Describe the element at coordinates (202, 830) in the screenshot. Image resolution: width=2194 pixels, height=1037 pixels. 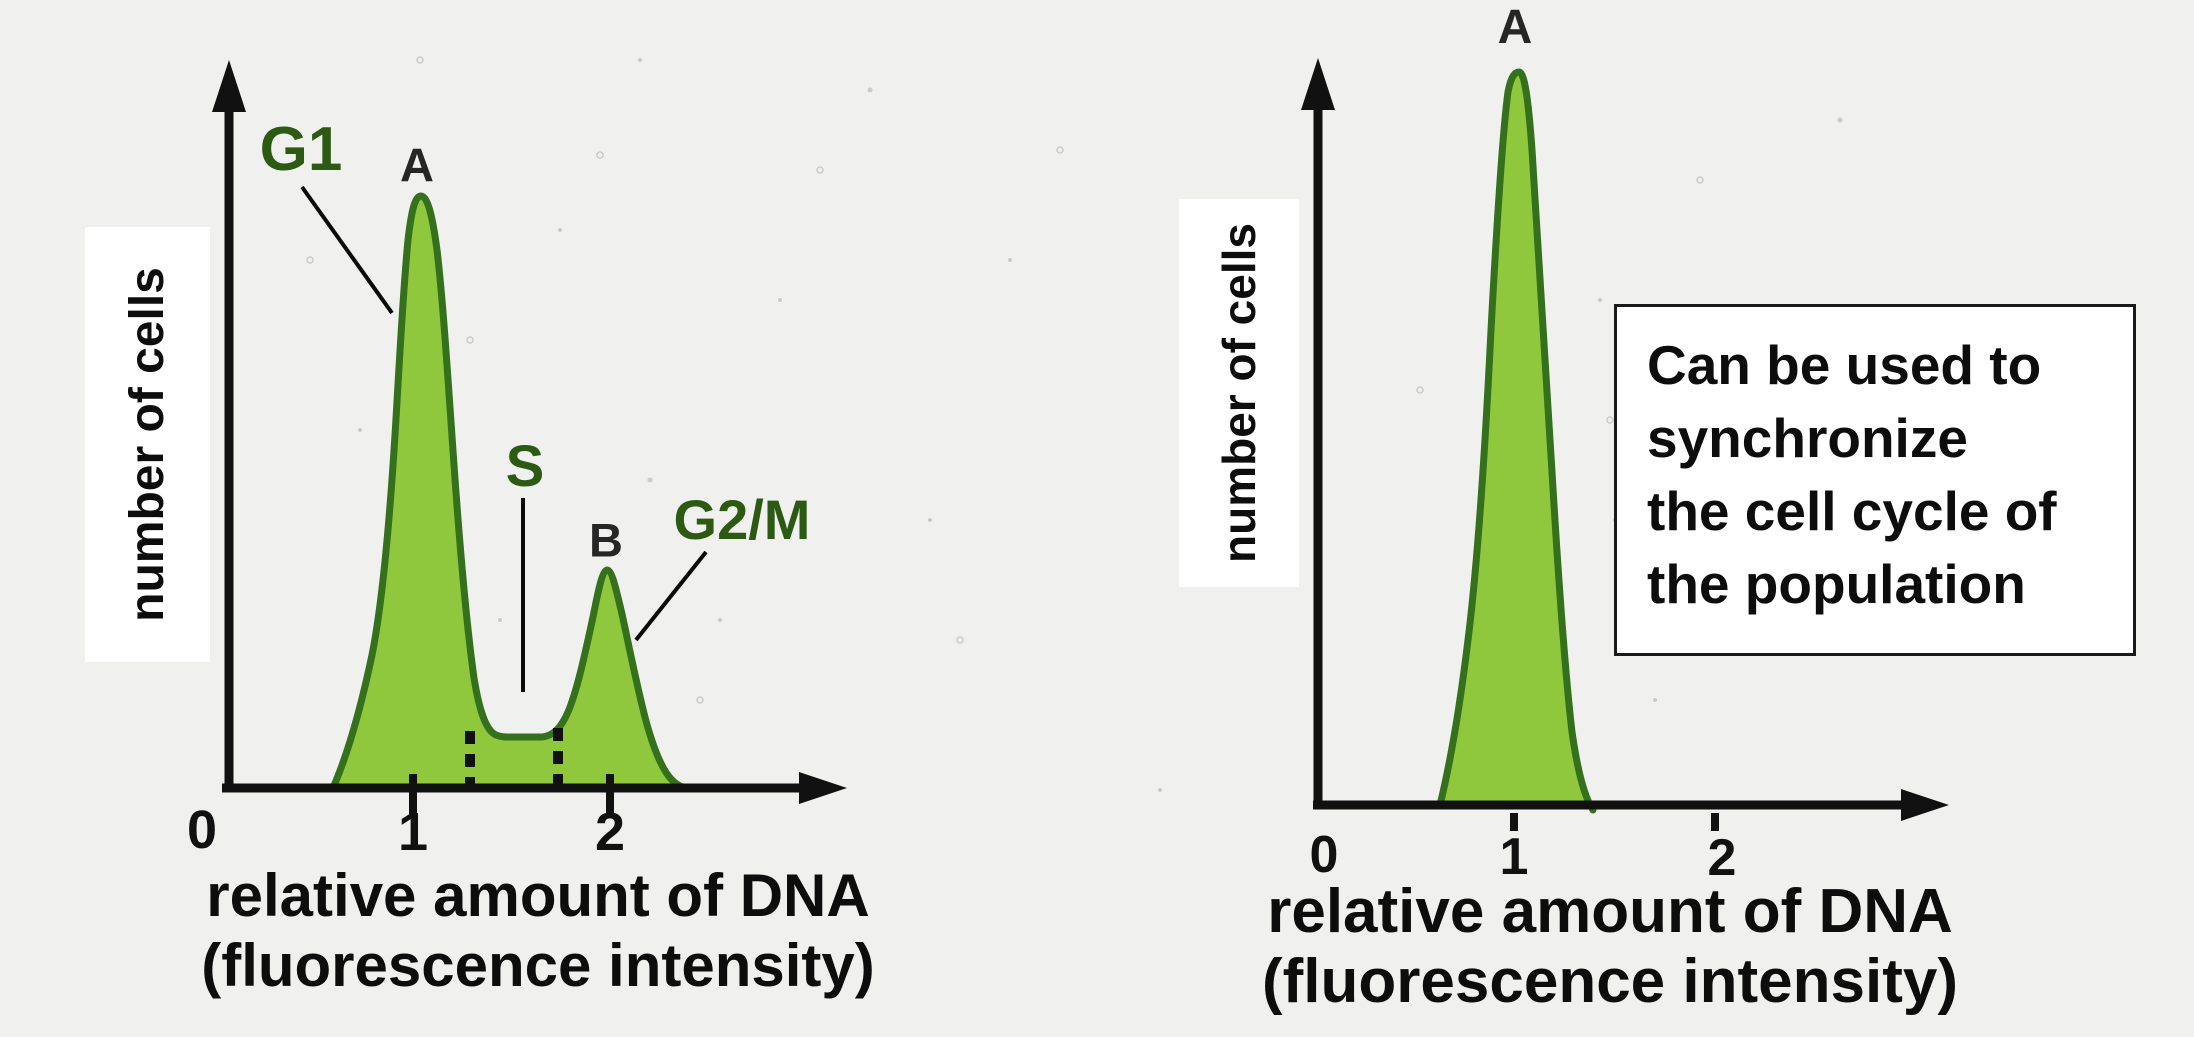
I see `left-x-tick-label-0: 0` at that location.